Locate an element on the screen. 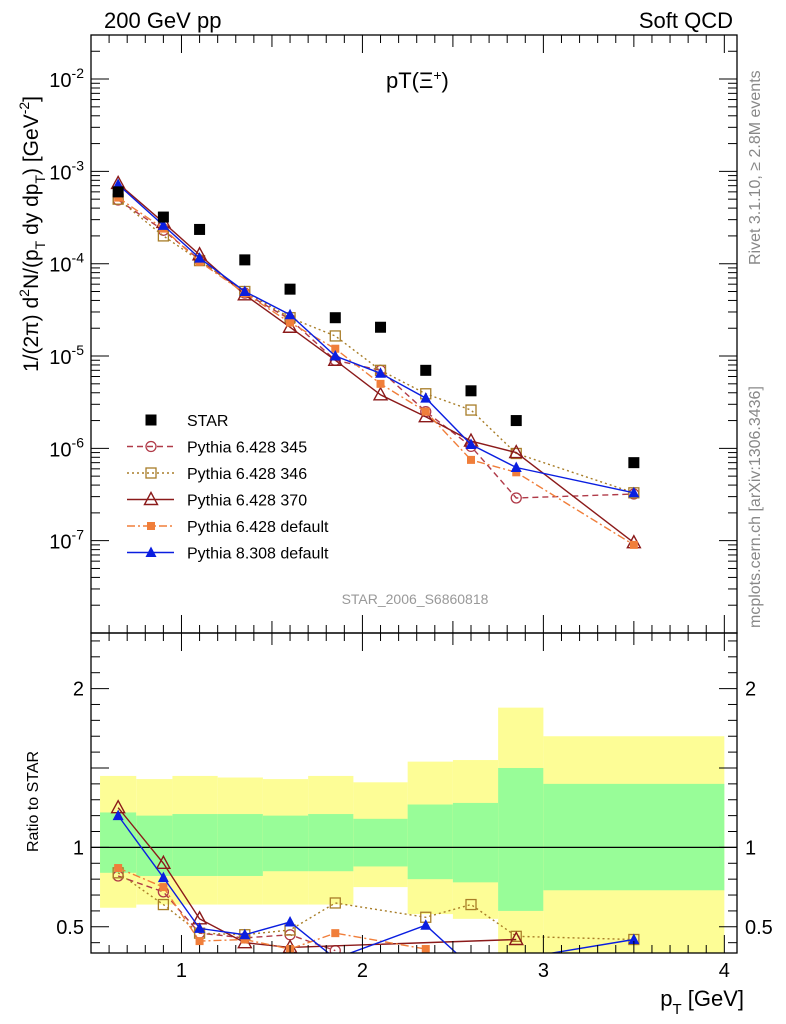 The height and width of the screenshot is (1024, 786). legend-item-pythia-6-428-370: Pythia 6.428 370 is located at coordinates (217, 500).